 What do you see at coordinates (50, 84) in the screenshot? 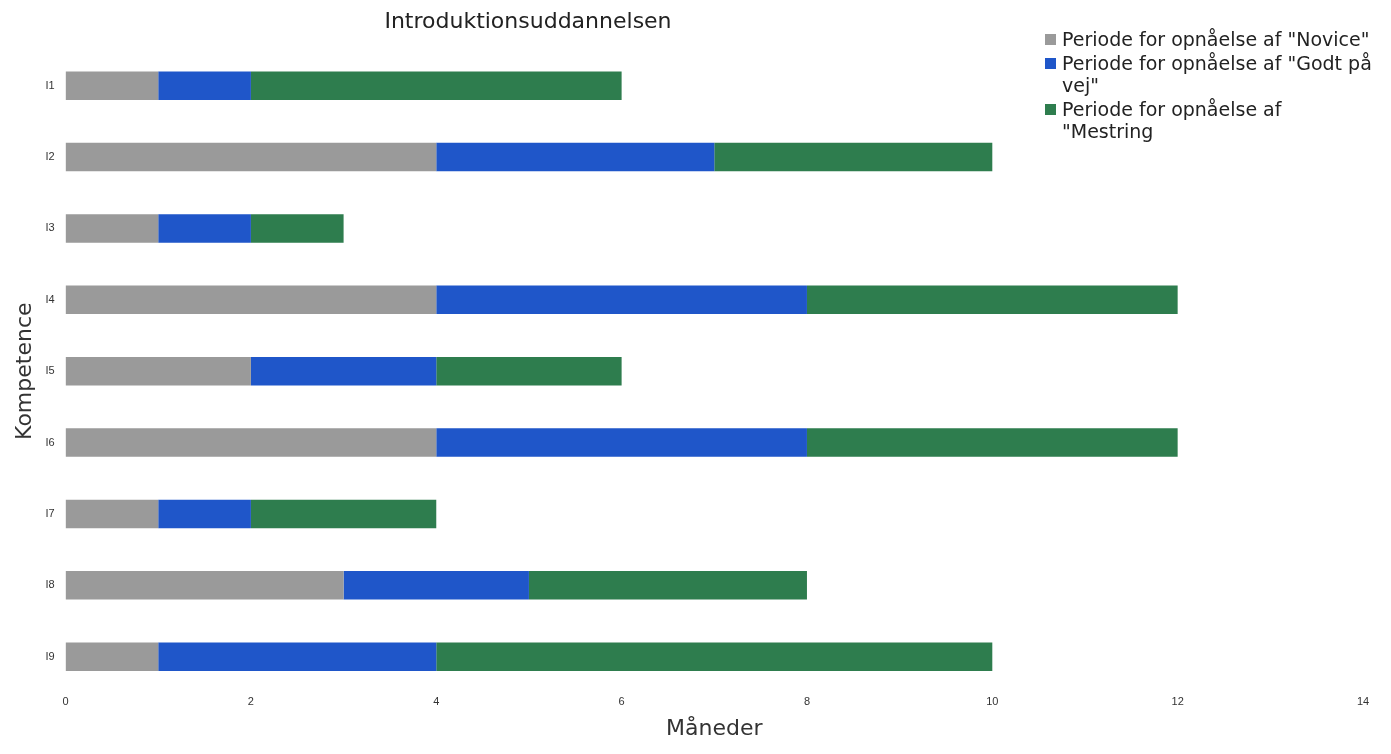
I see `y-tick-label: I1` at bounding box center [50, 84].